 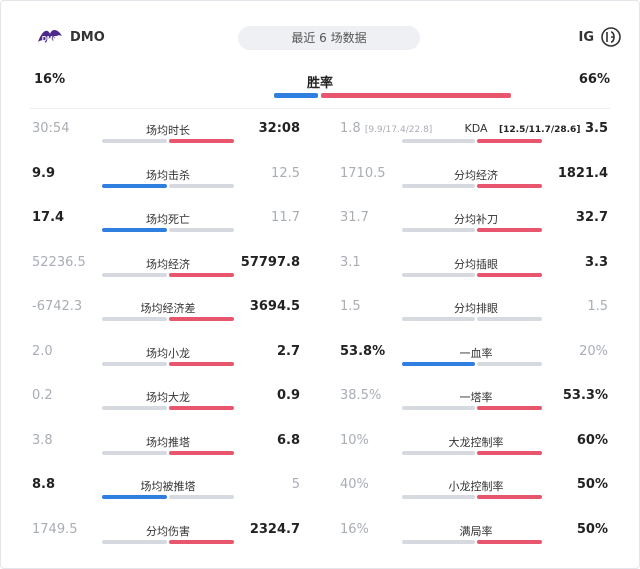 What do you see at coordinates (398, 130) in the screenshot?
I see `stat-left-detail: [9.9/17.4/22.8]` at bounding box center [398, 130].